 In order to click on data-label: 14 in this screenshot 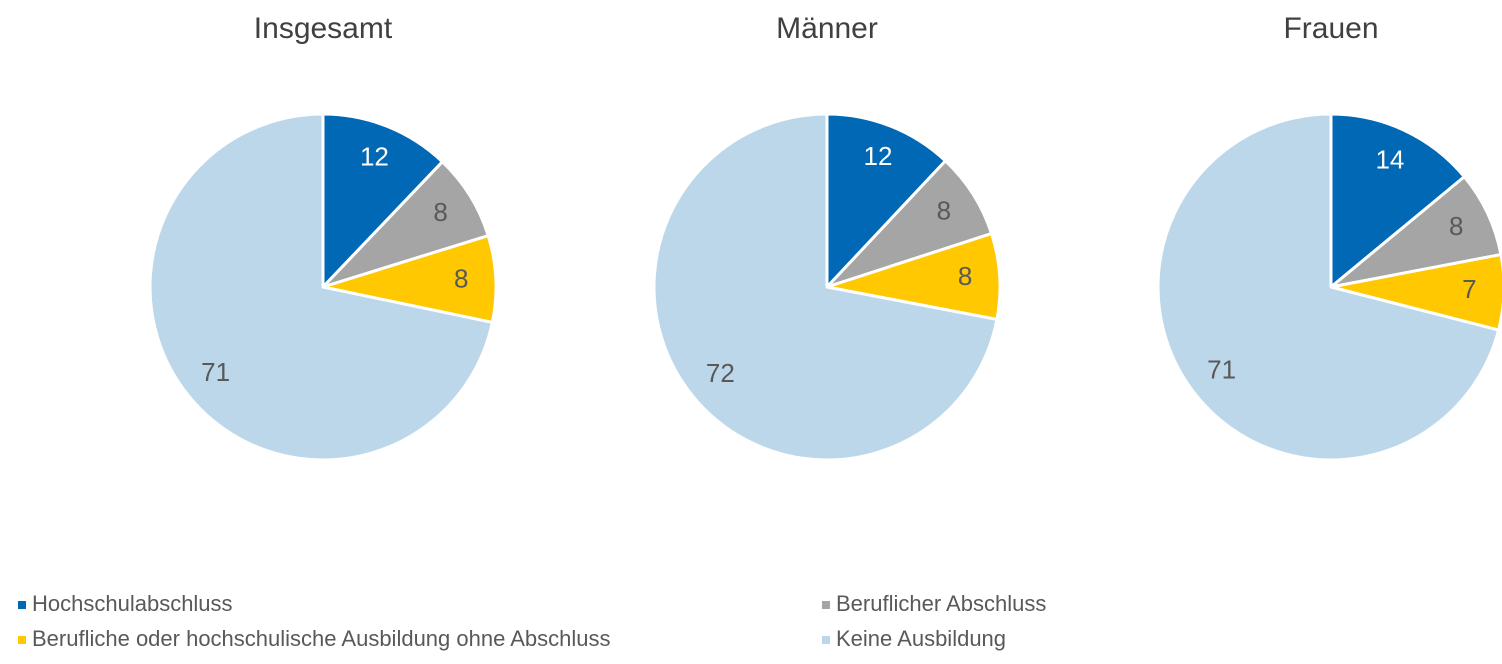, I will do `click(1389, 160)`.